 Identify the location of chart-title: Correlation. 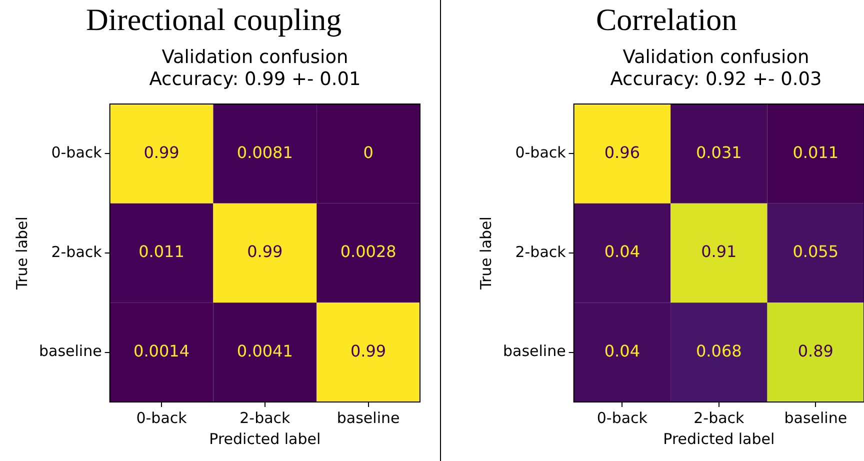
(667, 20).